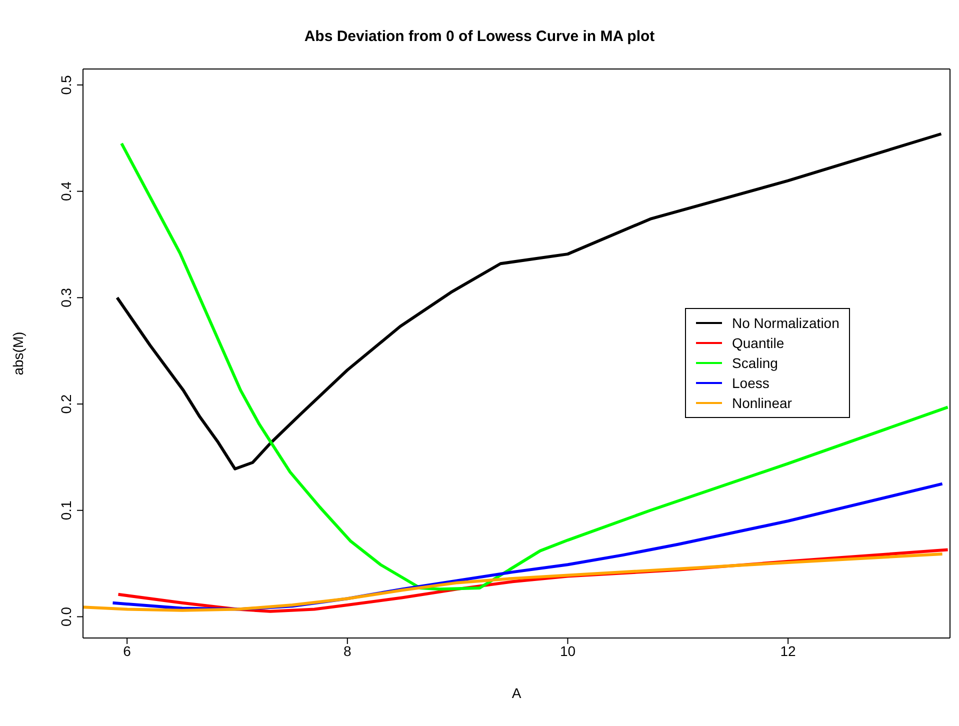  Describe the element at coordinates (758, 343) in the screenshot. I see `legend-label: Quantile` at that location.